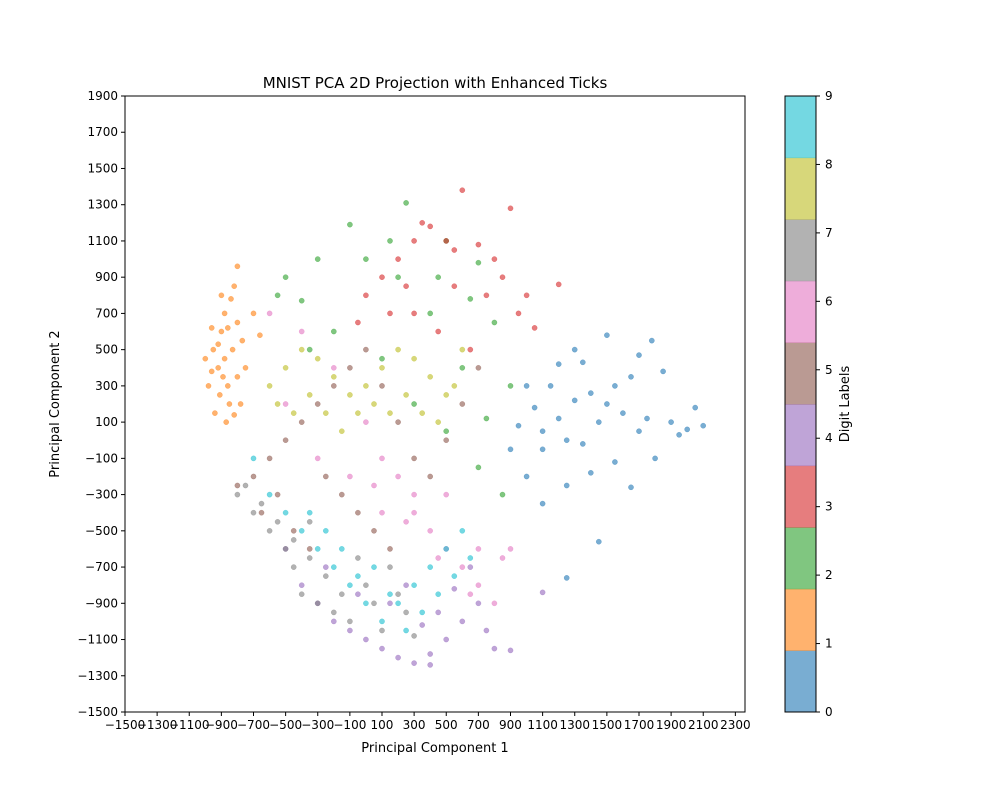  What do you see at coordinates (829, 575) in the screenshot?
I see `colorbar-tick-label: 2` at bounding box center [829, 575].